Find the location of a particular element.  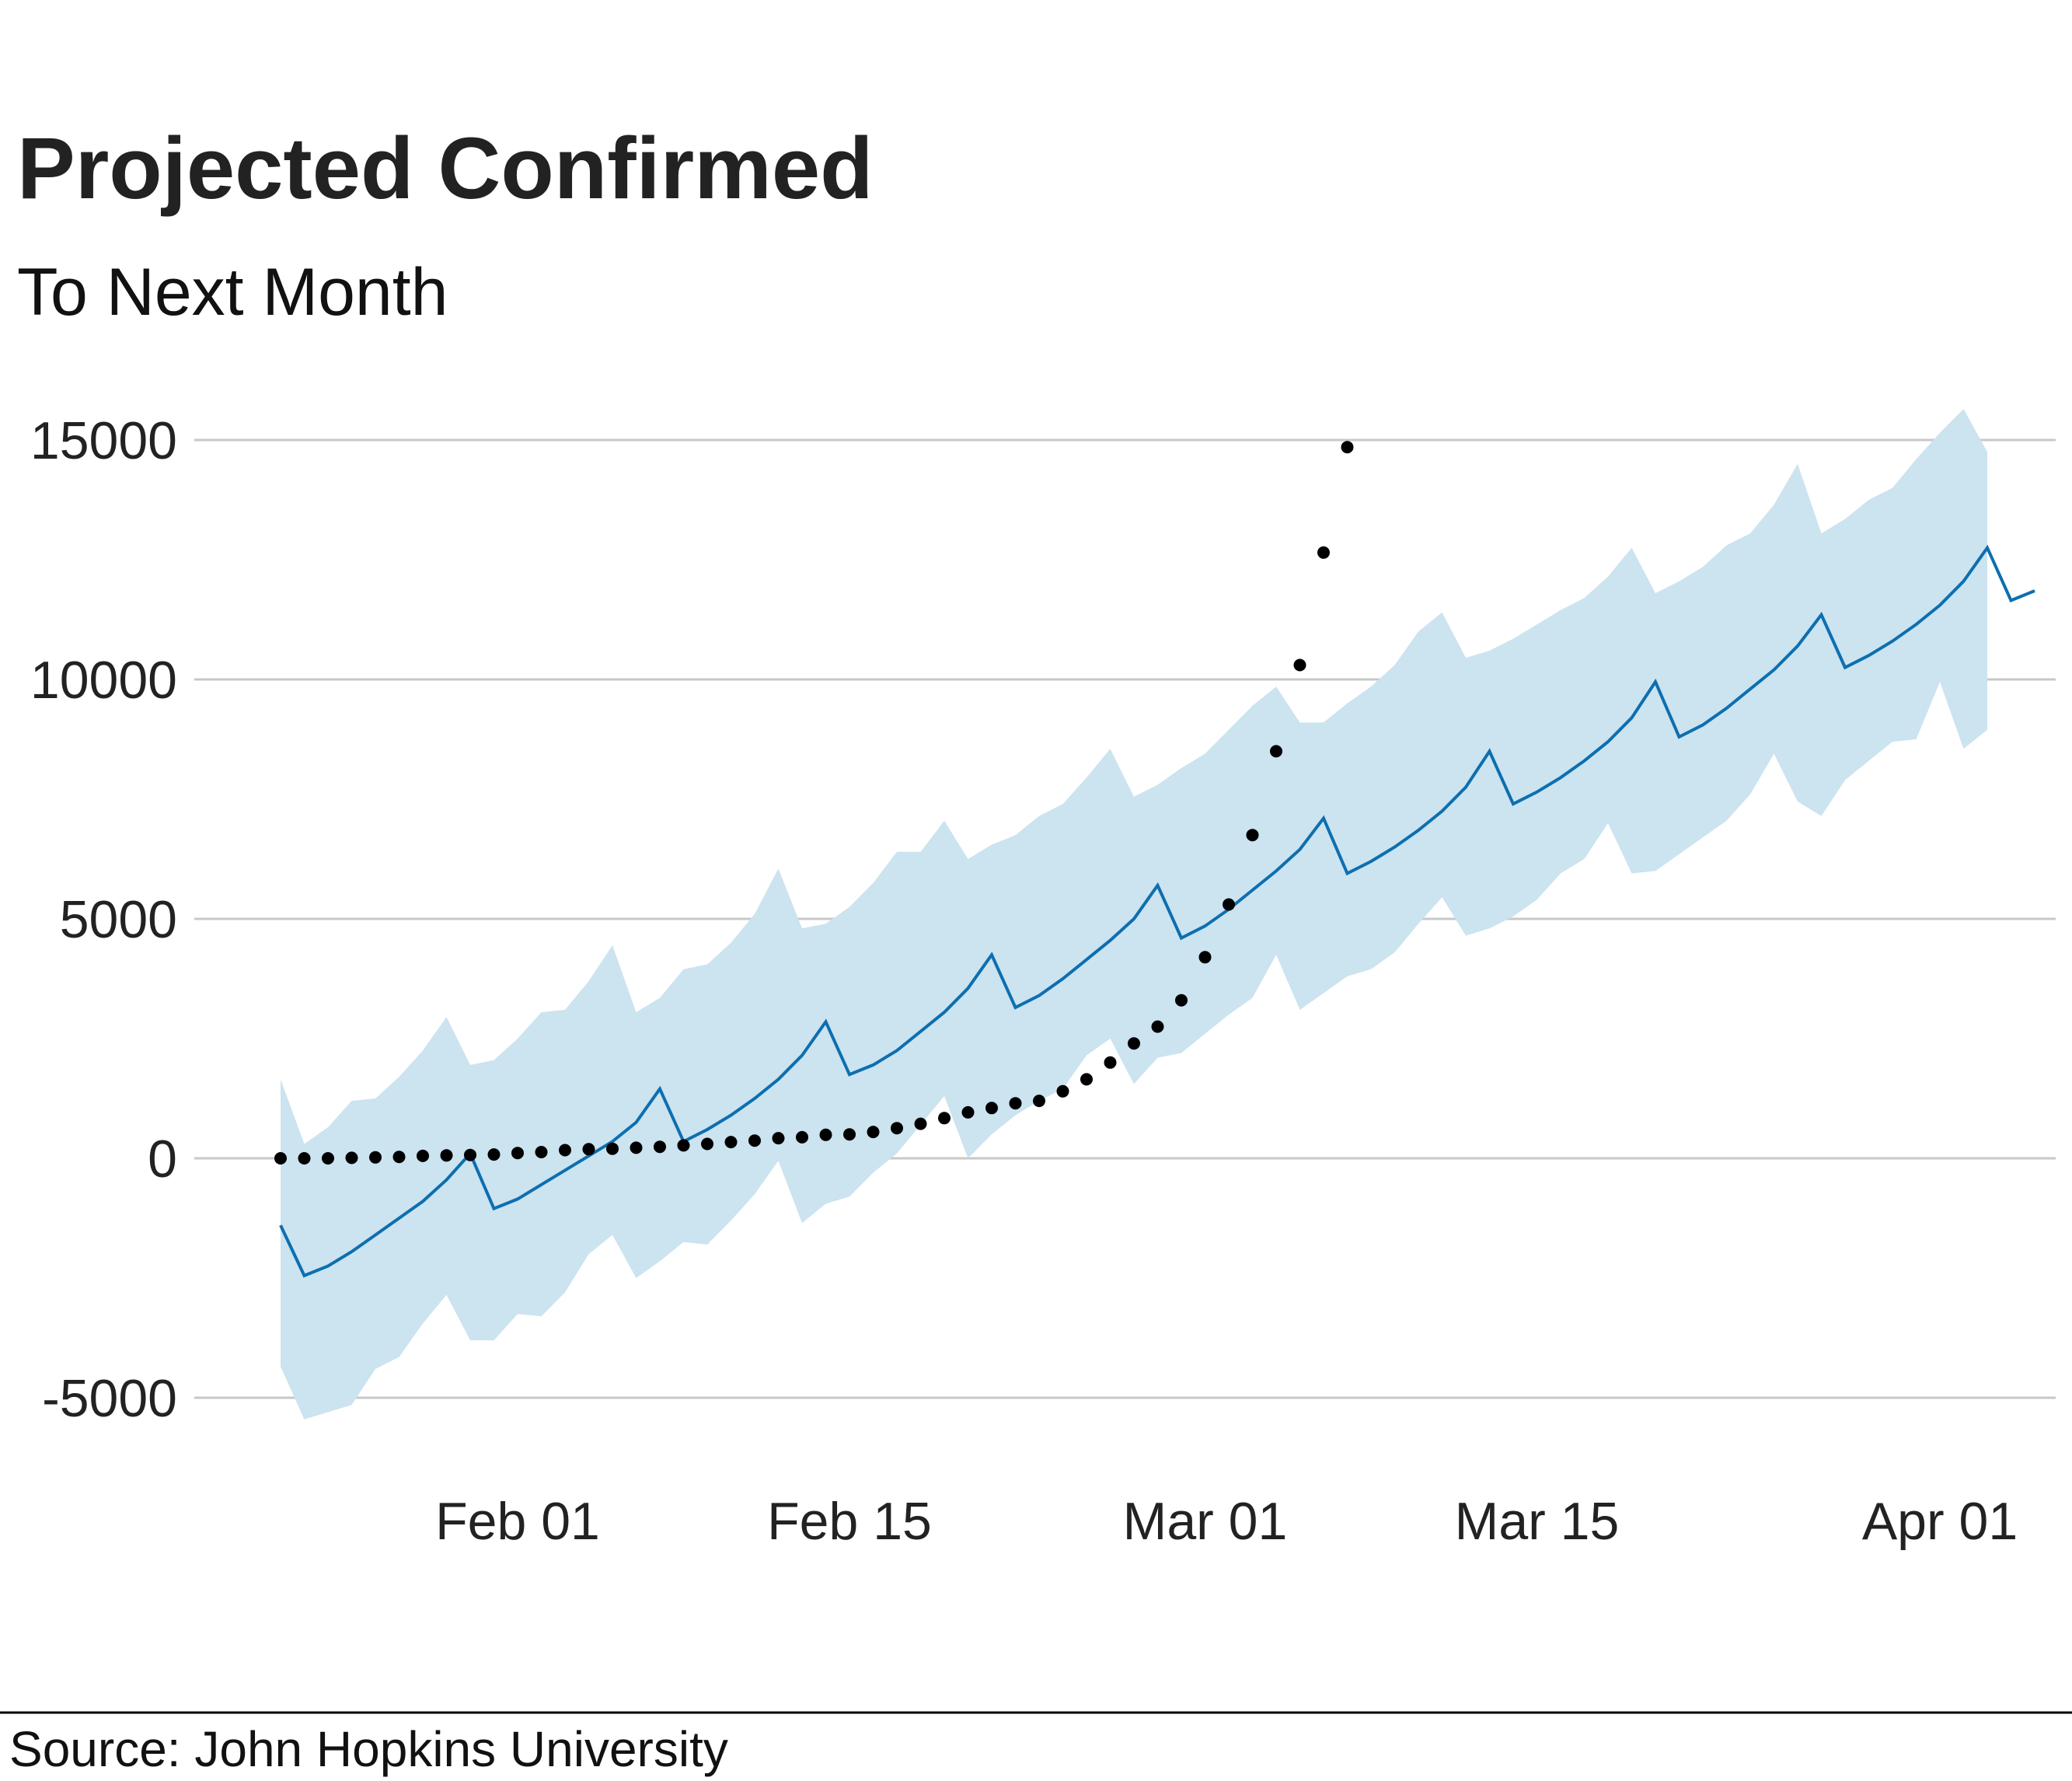

y-tick-label: 10000 is located at coordinates (103, 680).